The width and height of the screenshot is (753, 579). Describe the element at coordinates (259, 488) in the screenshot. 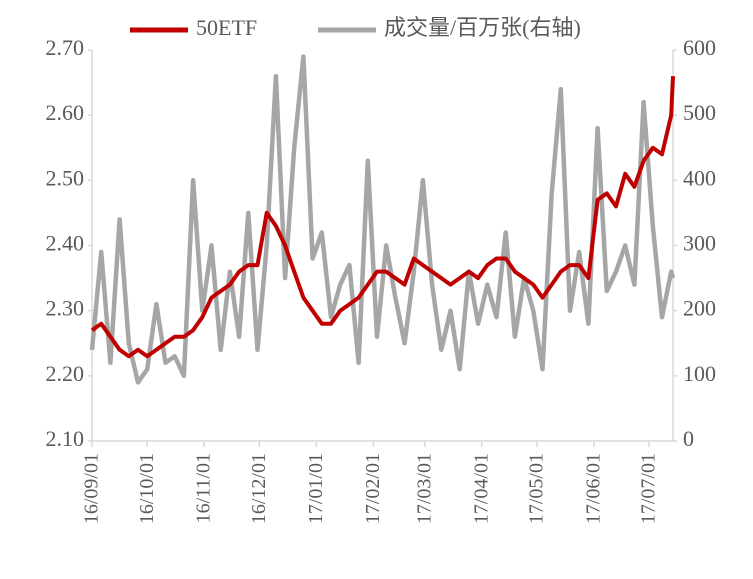

I see `x-tick-label: 16/12/01` at that location.